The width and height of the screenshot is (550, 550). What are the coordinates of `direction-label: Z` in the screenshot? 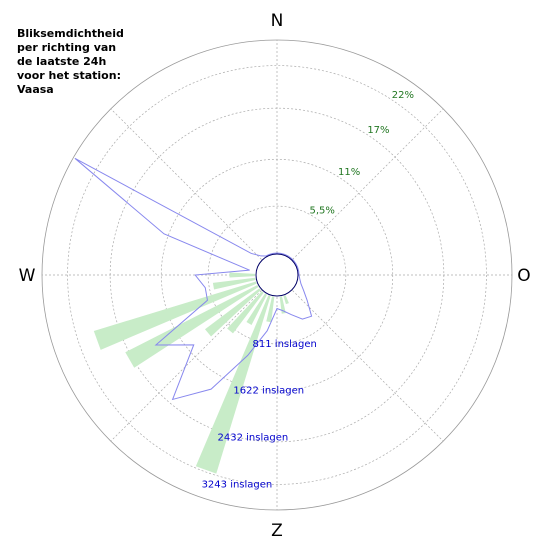 It's located at (277, 531).